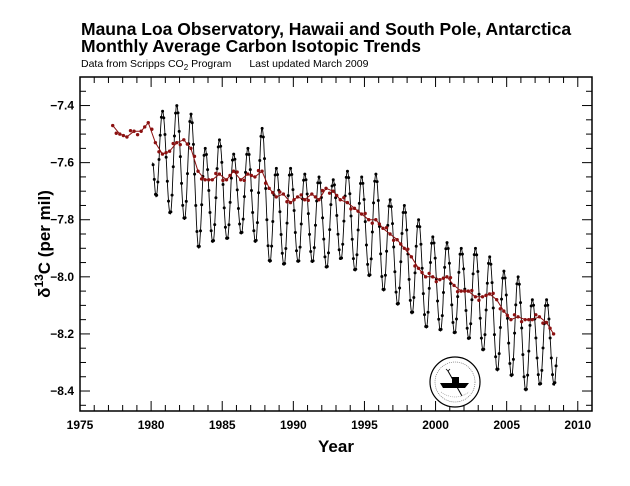 Image resolution: width=630 pixels, height=486 pixels. What do you see at coordinates (62, 391) in the screenshot?
I see `y-tick-label: −8.4` at bounding box center [62, 391].